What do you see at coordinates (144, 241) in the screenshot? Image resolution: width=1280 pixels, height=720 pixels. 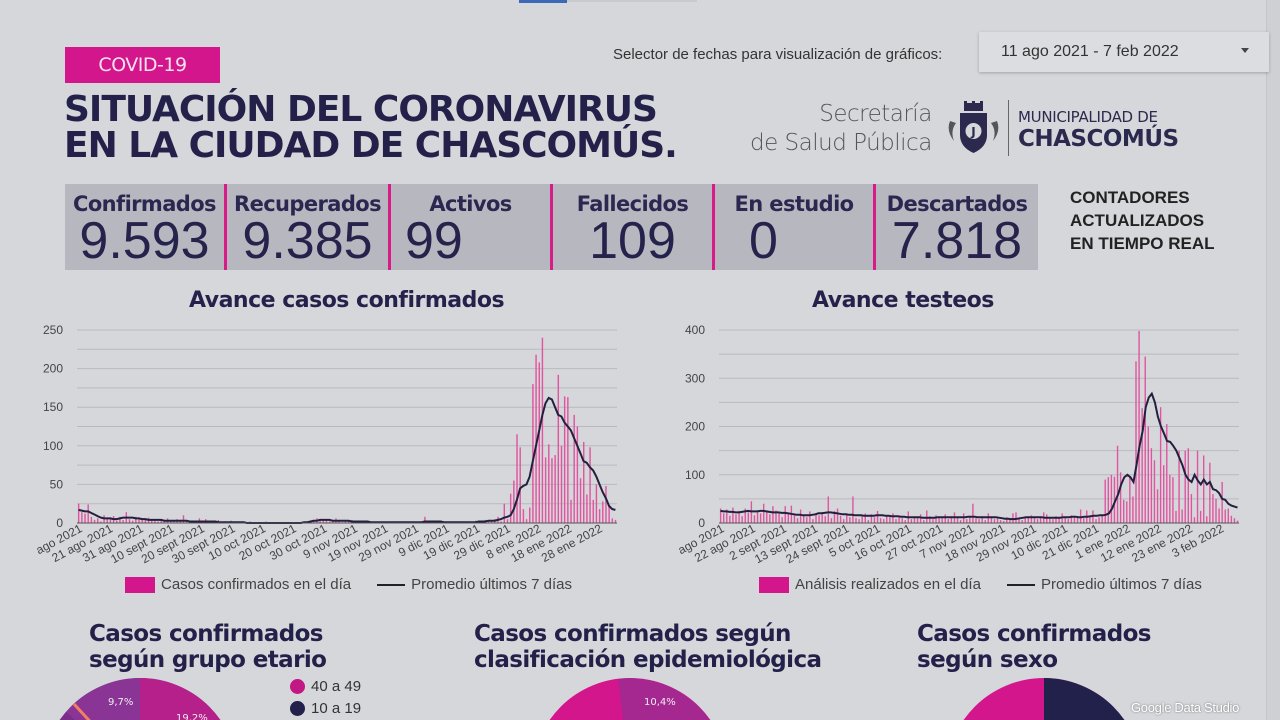 I see `counter-value: 9.593` at bounding box center [144, 241].